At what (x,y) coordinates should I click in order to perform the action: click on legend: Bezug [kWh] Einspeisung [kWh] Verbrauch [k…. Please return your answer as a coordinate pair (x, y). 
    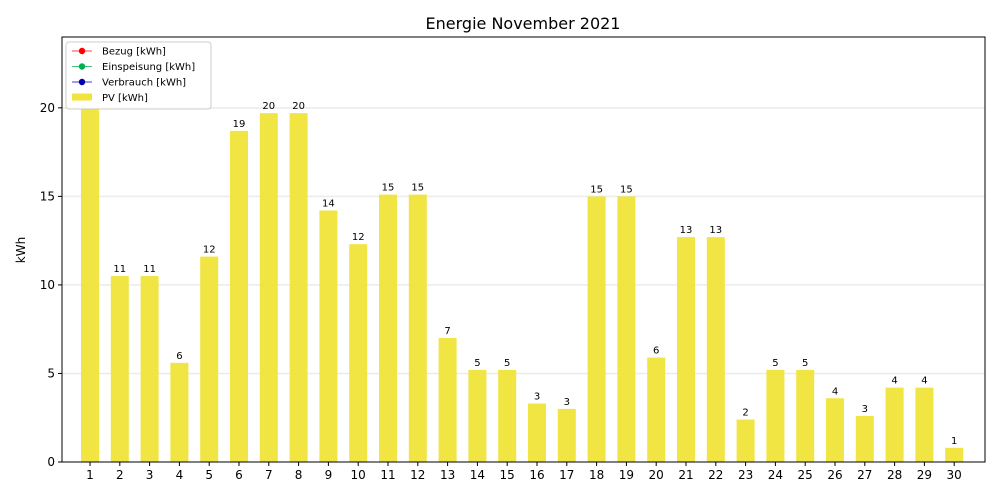
    Looking at the image, I should click on (138, 75).